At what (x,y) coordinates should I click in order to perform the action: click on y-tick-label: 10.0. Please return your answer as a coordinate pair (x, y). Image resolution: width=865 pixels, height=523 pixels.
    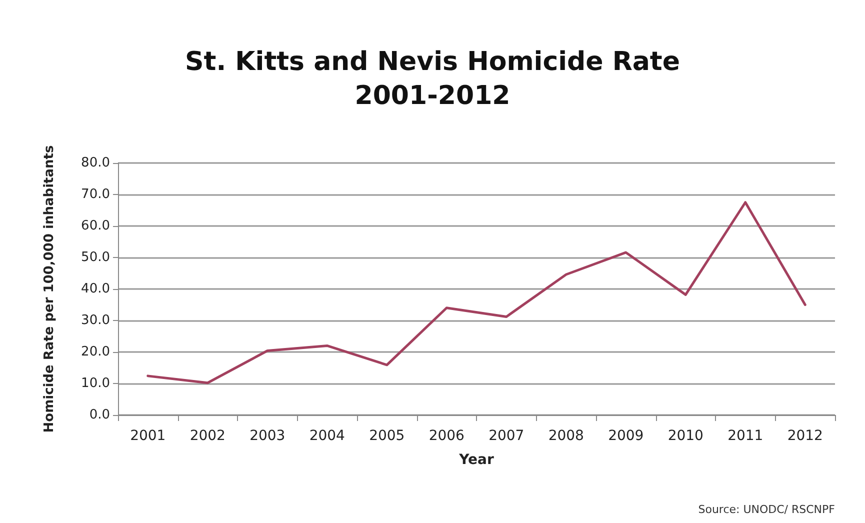
    Looking at the image, I should click on (95, 383).